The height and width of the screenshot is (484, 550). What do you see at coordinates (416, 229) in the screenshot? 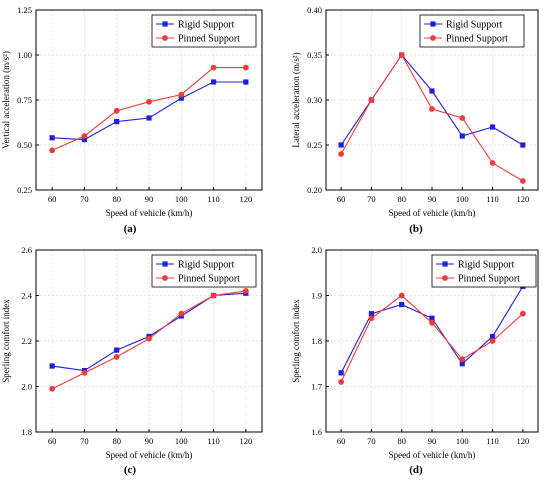
I see `panel-label: (b)` at bounding box center [416, 229].